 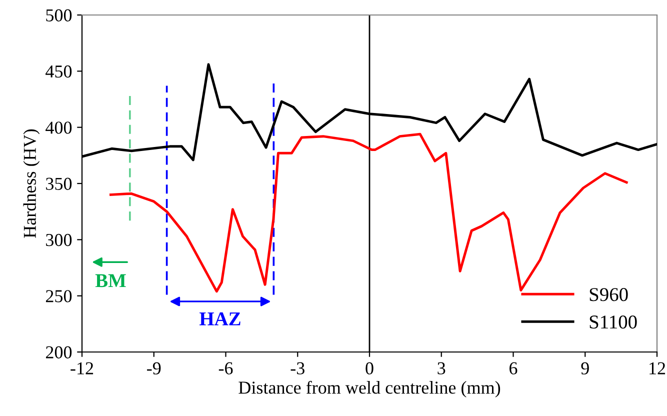 What do you see at coordinates (59, 296) in the screenshot?
I see `y-tick-label: 250` at bounding box center [59, 296].